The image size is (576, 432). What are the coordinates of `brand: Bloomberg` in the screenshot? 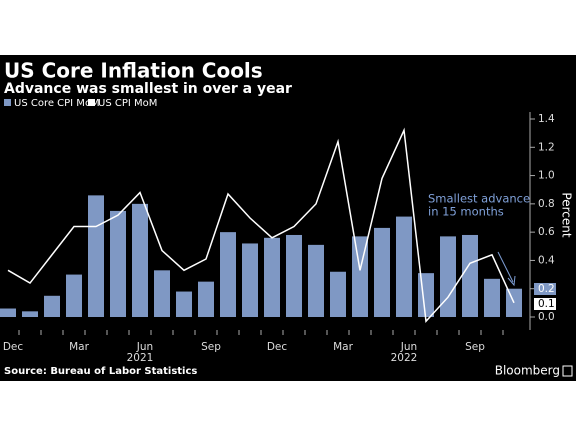 It's located at (527, 371).